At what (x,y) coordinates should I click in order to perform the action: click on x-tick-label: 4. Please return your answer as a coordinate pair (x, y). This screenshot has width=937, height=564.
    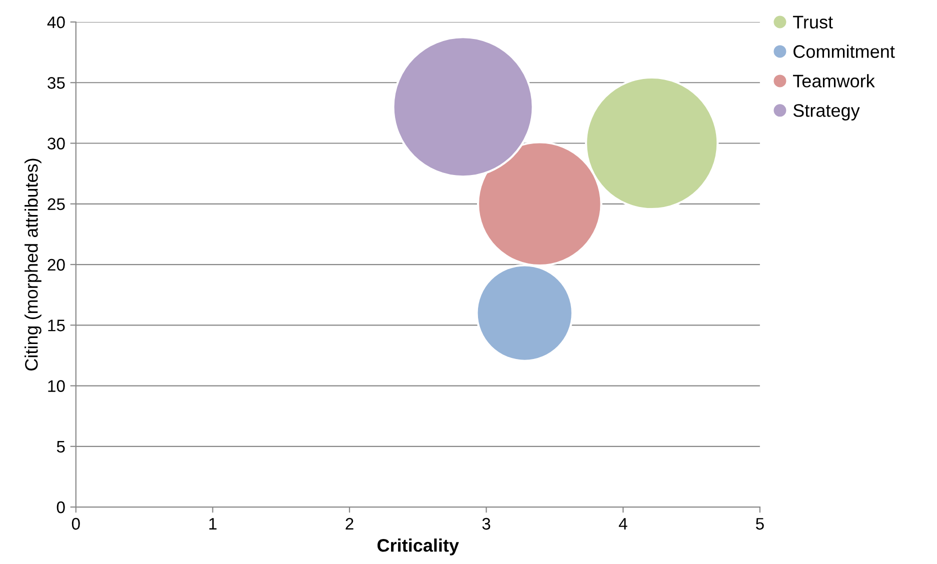
    Looking at the image, I should click on (623, 524).